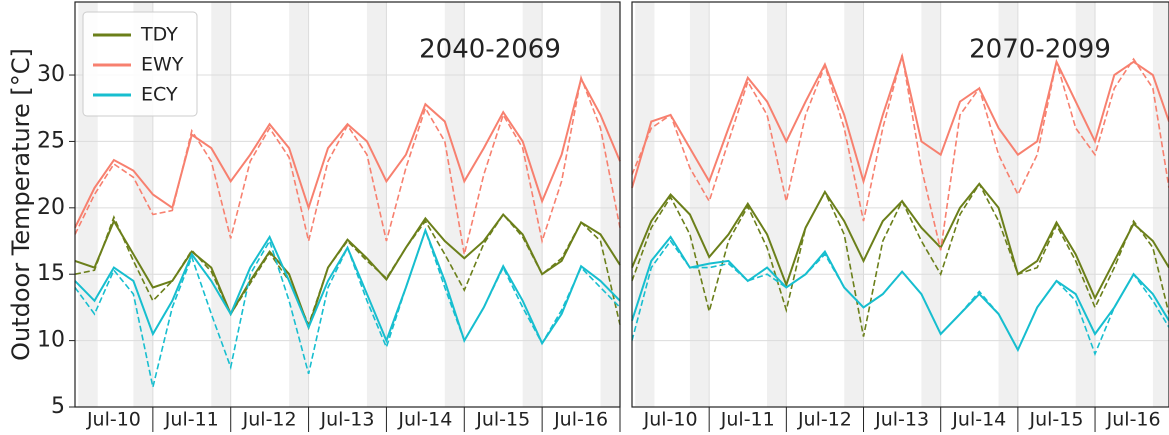 This screenshot has width=1169, height=435. I want to click on legend-box, so click(140, 64).